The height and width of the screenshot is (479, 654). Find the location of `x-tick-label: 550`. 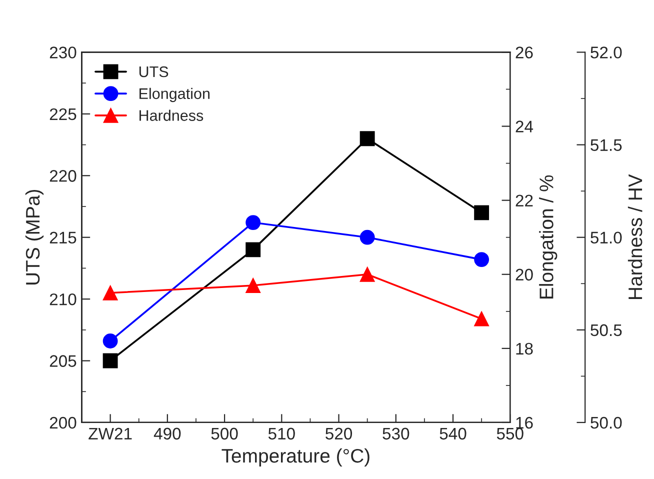

x-tick-label: 550 is located at coordinates (510, 434).